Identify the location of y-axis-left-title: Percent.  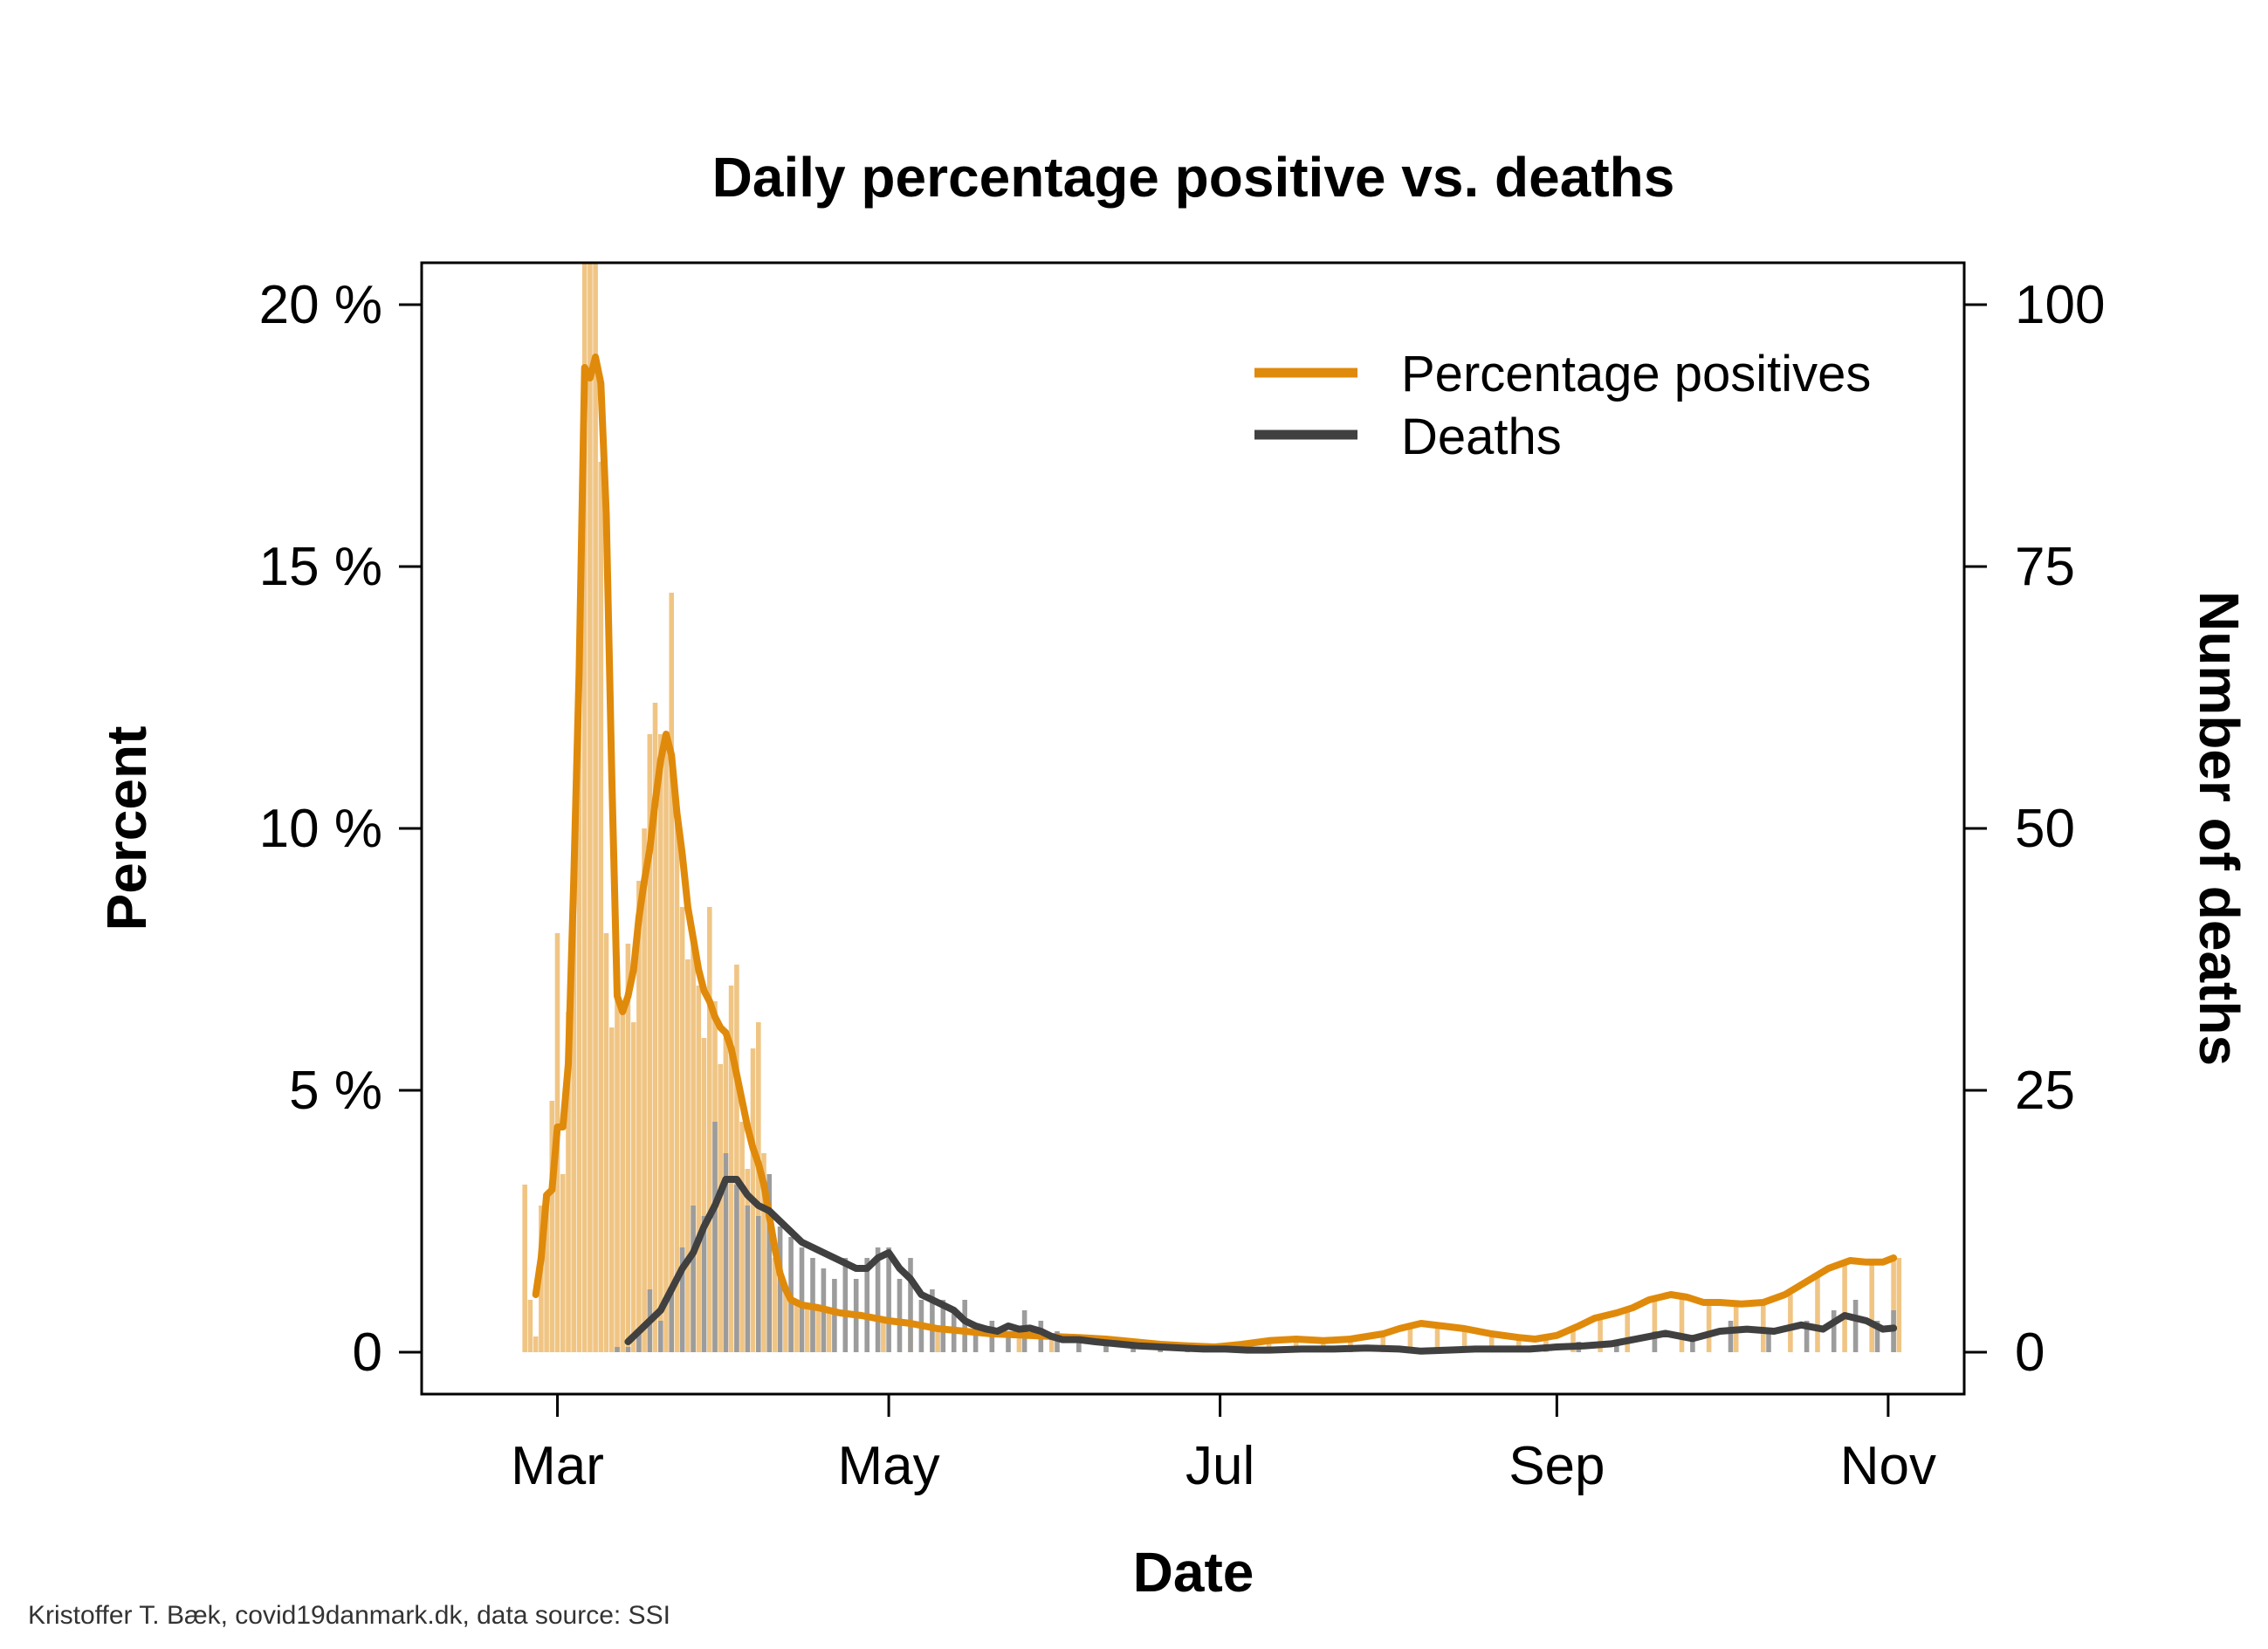
(126, 828).